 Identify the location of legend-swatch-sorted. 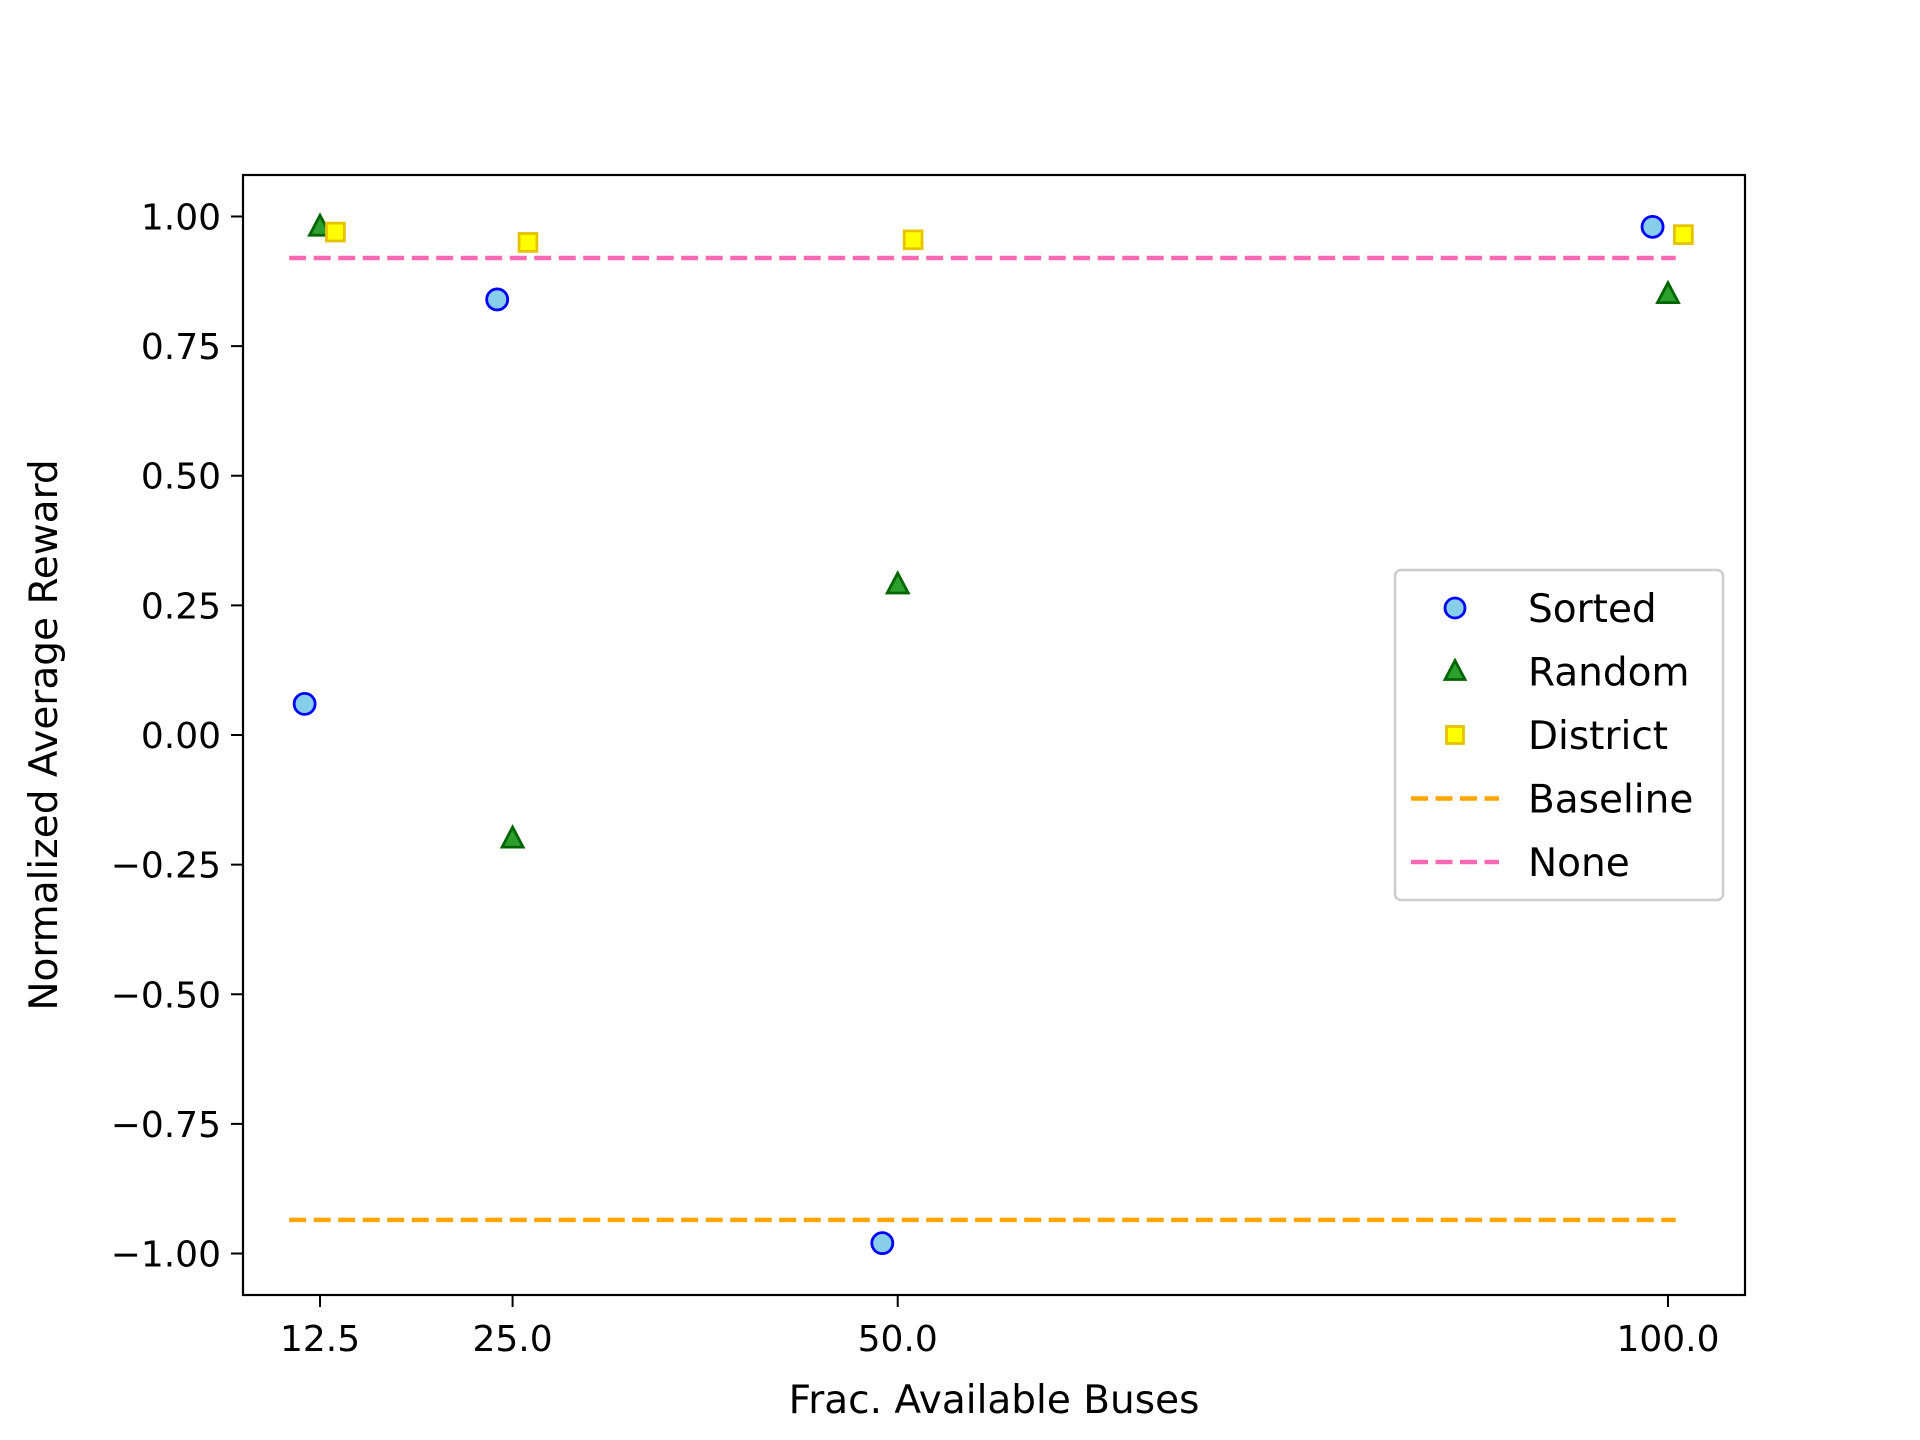
(1455, 608).